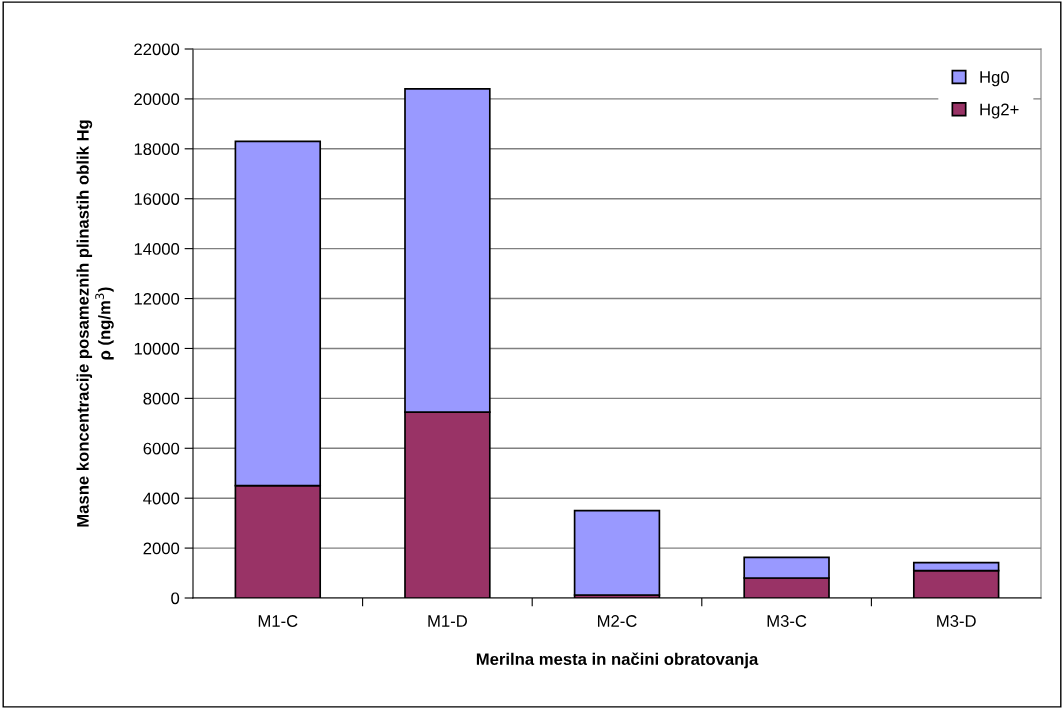 The height and width of the screenshot is (709, 1064). I want to click on y-tick-label: 20000, so click(157, 99).